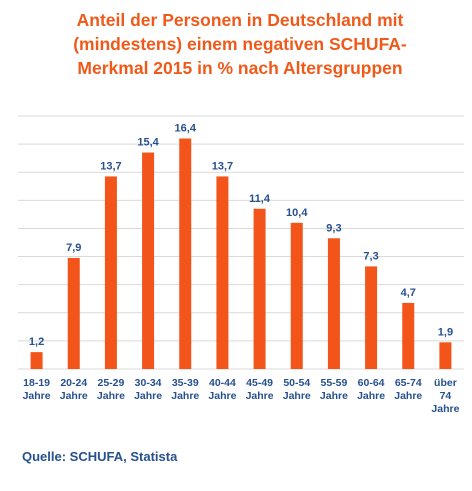 The height and width of the screenshot is (491, 472). I want to click on data-label: 7,3, so click(370, 256).